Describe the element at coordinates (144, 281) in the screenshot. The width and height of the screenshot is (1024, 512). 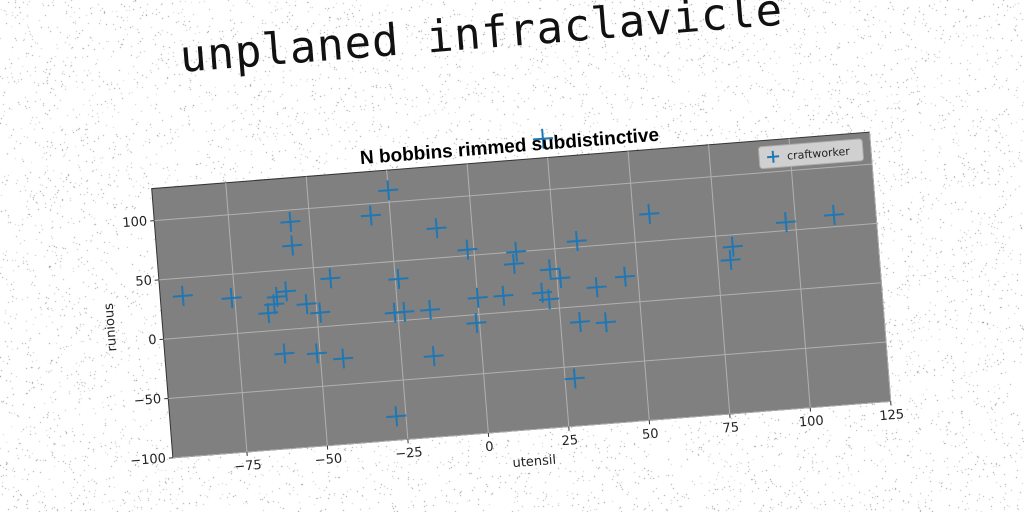
I see `y-tick-label: 50` at that location.